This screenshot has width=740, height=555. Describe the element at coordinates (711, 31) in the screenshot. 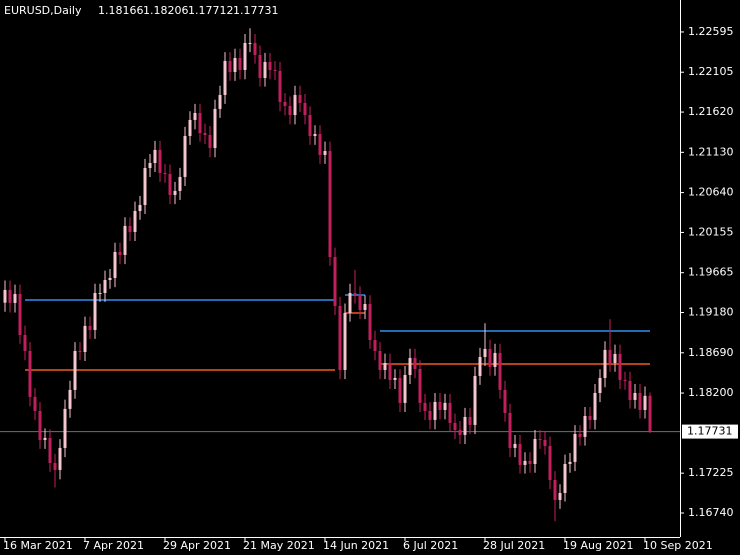

I see `y-tick-label: 1.22595` at that location.